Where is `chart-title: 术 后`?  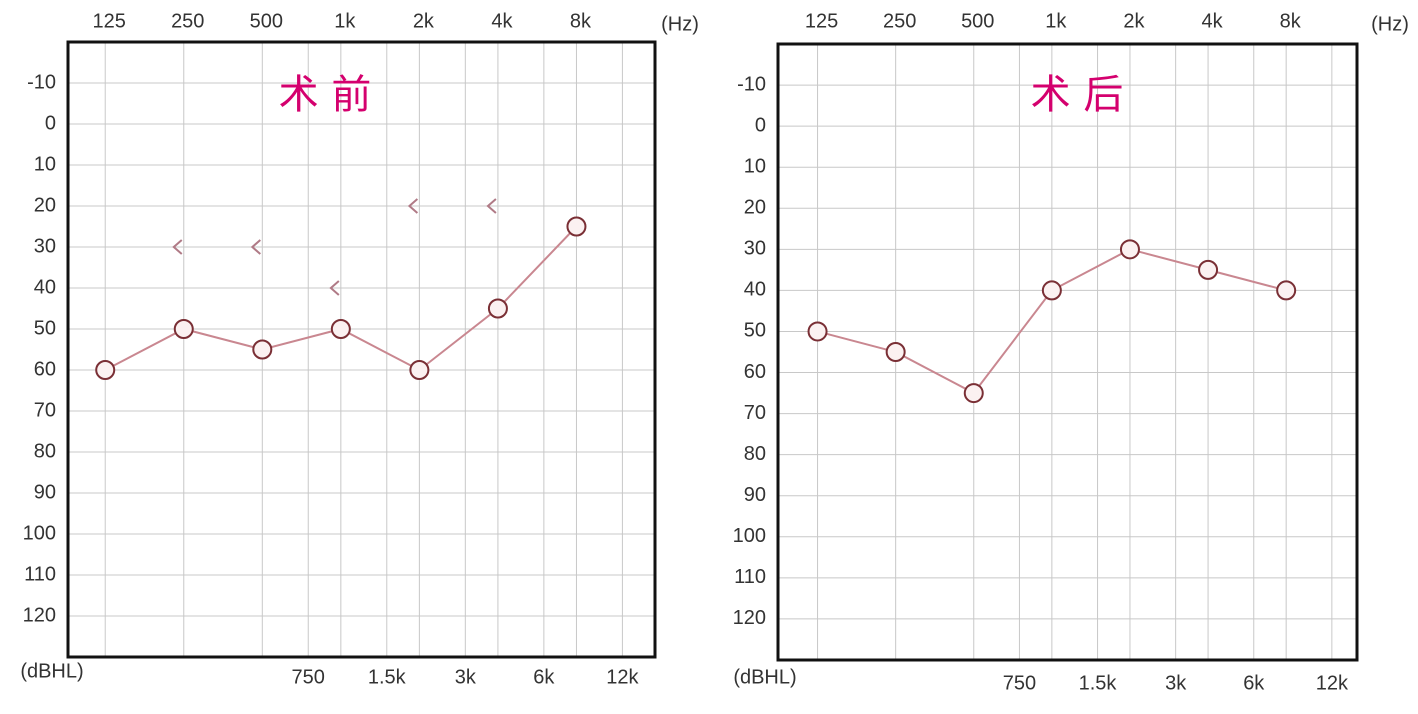
chart-title: 术 后 is located at coordinates (1077, 95).